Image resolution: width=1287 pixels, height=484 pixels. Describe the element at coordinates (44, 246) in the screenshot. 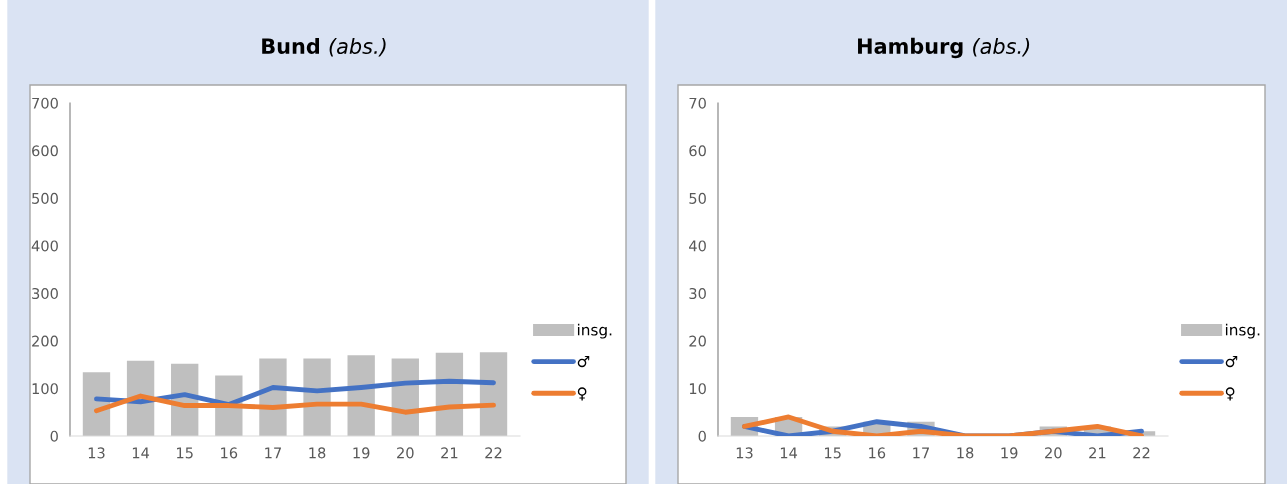

I see `y-tick-label: 400` at that location.